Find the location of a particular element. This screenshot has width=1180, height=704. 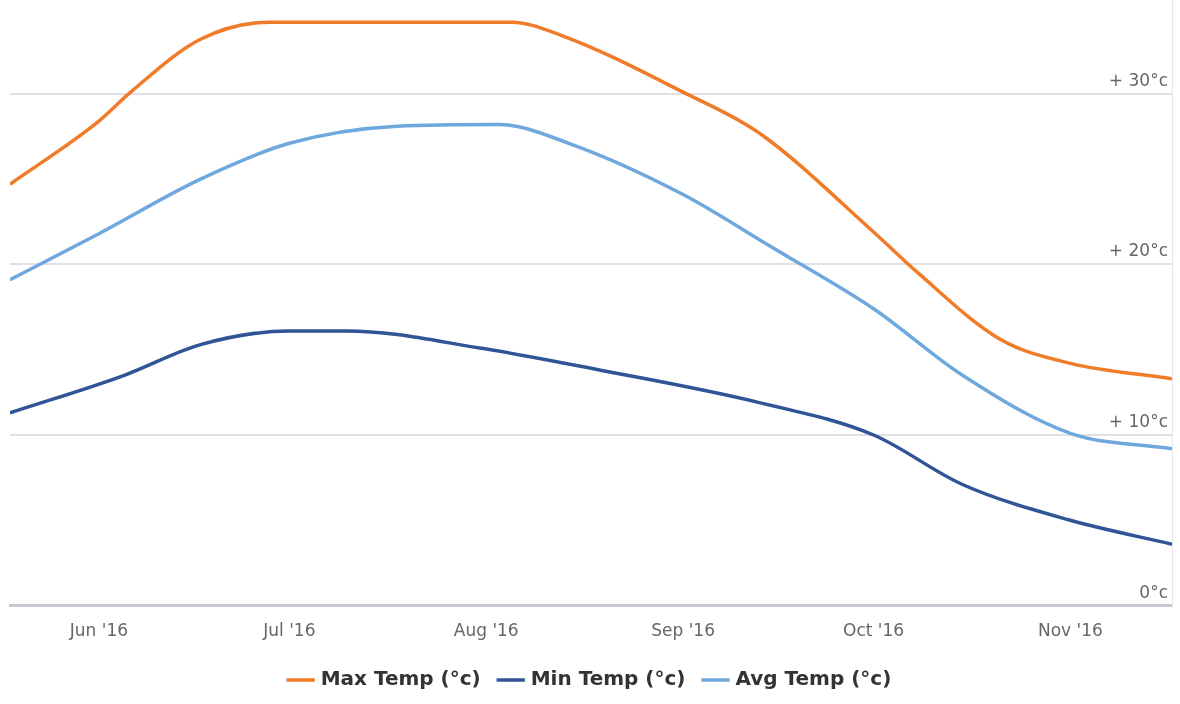

x-tick-label: Jun '16 is located at coordinates (98, 630).